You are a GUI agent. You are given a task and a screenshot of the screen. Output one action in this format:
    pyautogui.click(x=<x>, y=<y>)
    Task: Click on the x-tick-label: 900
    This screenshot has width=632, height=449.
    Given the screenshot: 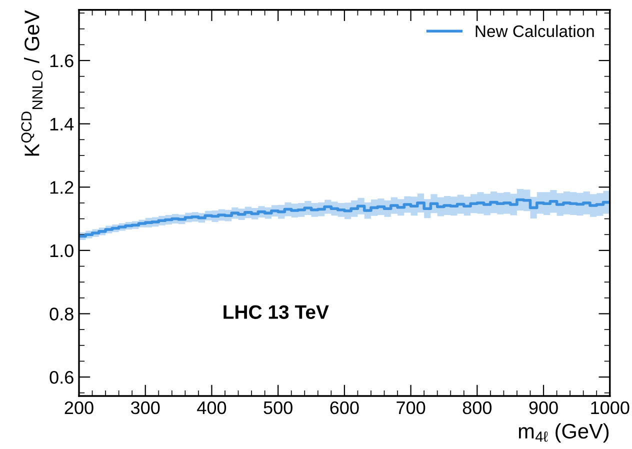 What is the action you would take?
    pyautogui.click(x=543, y=407)
    